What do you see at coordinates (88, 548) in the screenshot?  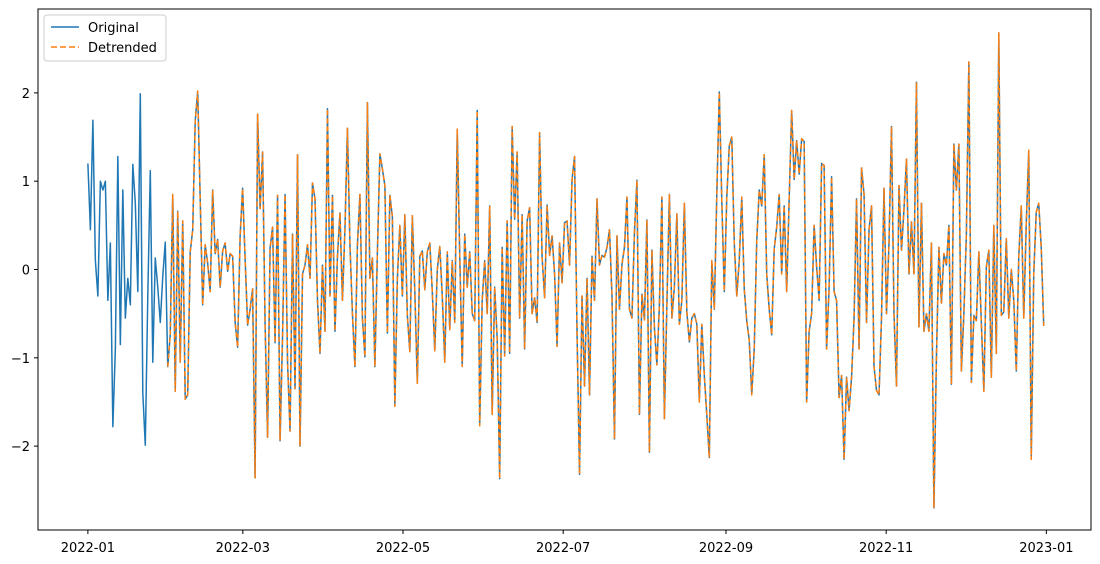 I see `x-tick-label: 2022-01` at bounding box center [88, 548].